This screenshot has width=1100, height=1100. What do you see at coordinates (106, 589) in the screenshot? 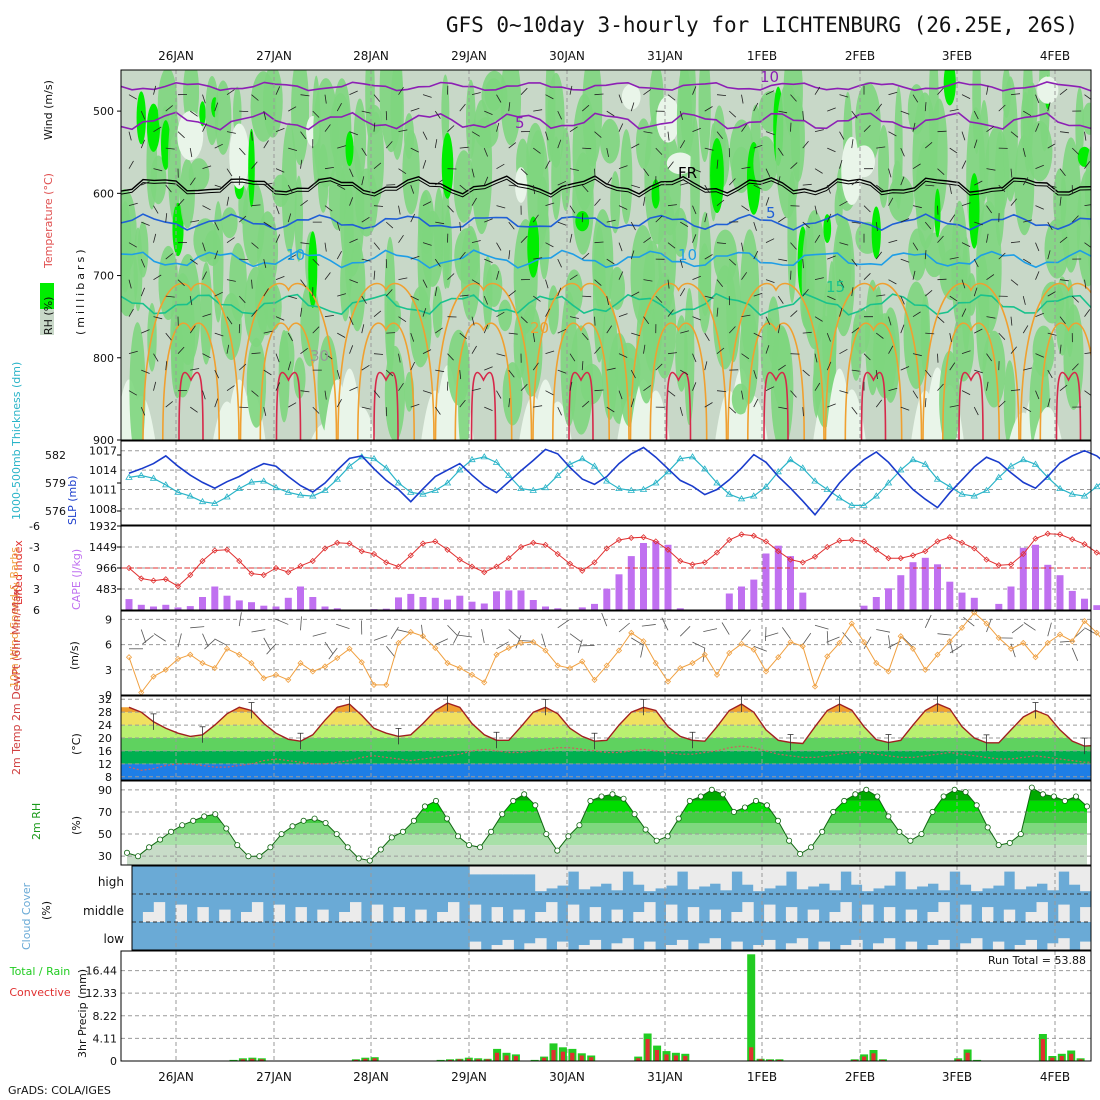
I see `cape-tick: 483` at bounding box center [106, 589].